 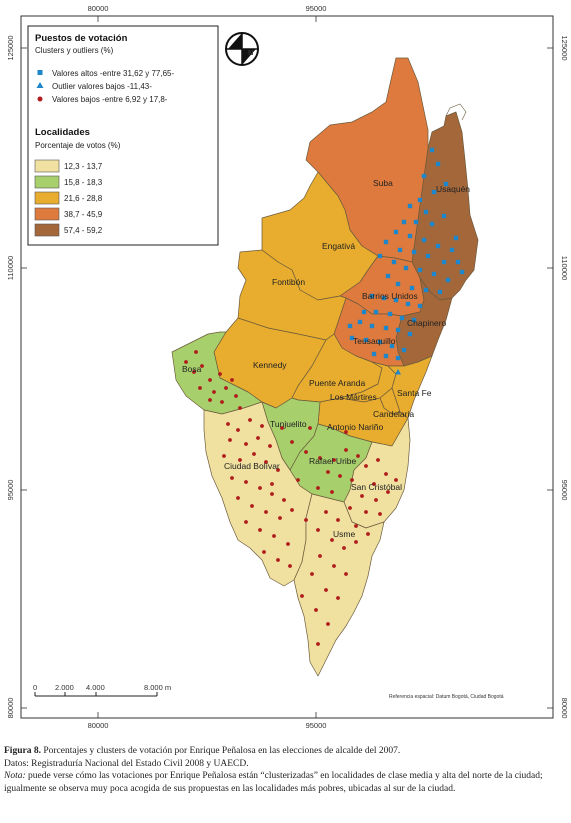 I want to click on label-antonio-narino: Antonio Nariño, so click(x=355, y=427).